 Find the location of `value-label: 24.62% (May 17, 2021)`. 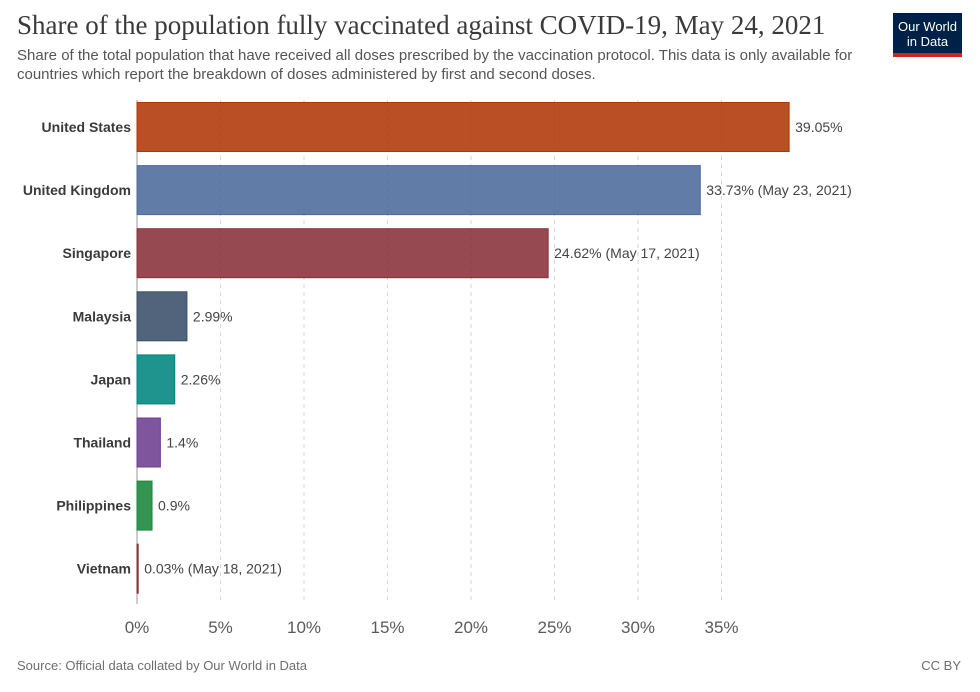

value-label: 24.62% (May 17, 2021) is located at coordinates (627, 253).